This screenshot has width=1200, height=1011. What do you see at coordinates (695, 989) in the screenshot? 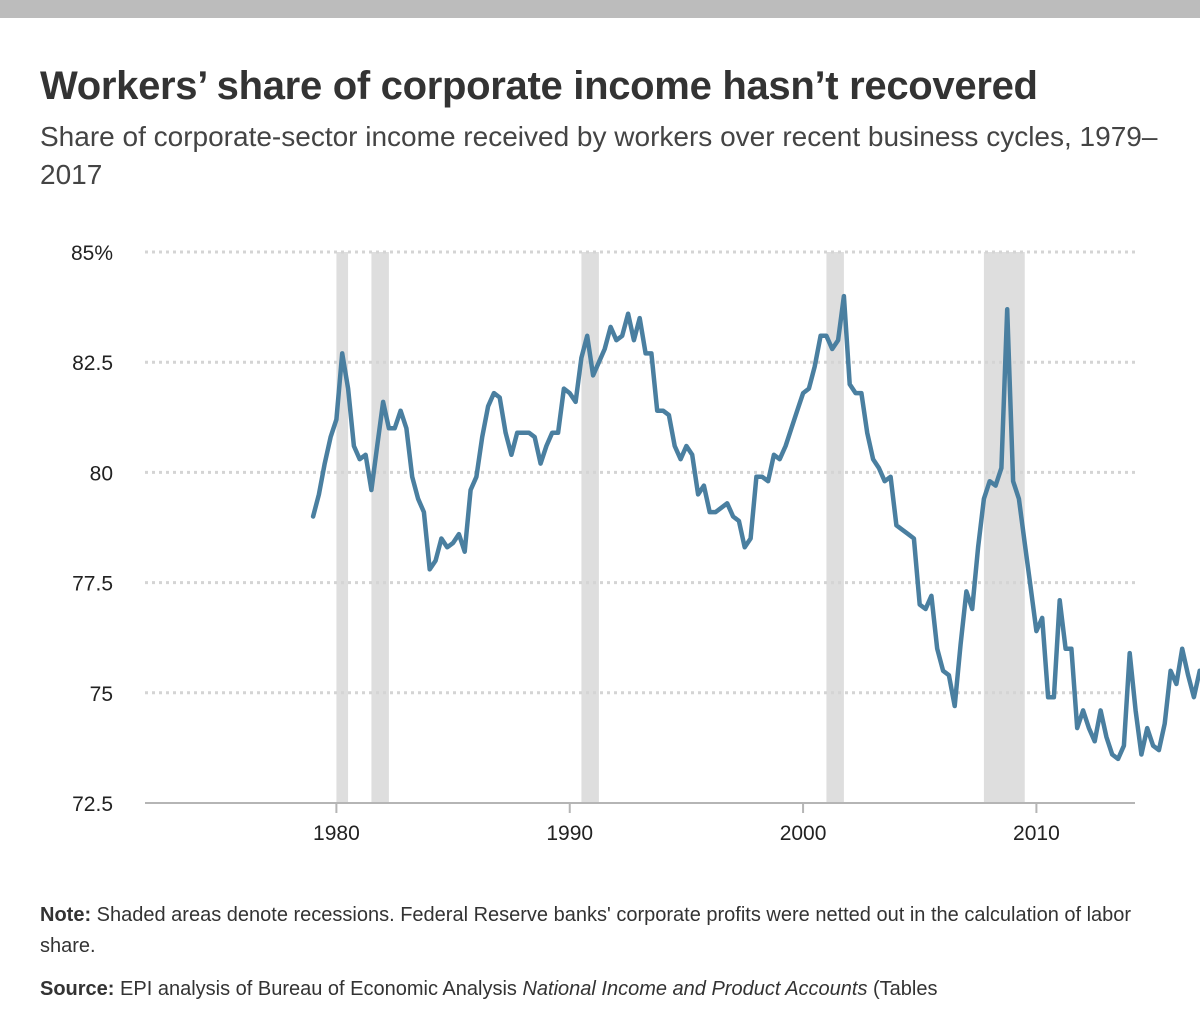
I see `source-publication: National Income and Product Accounts` at bounding box center [695, 989].